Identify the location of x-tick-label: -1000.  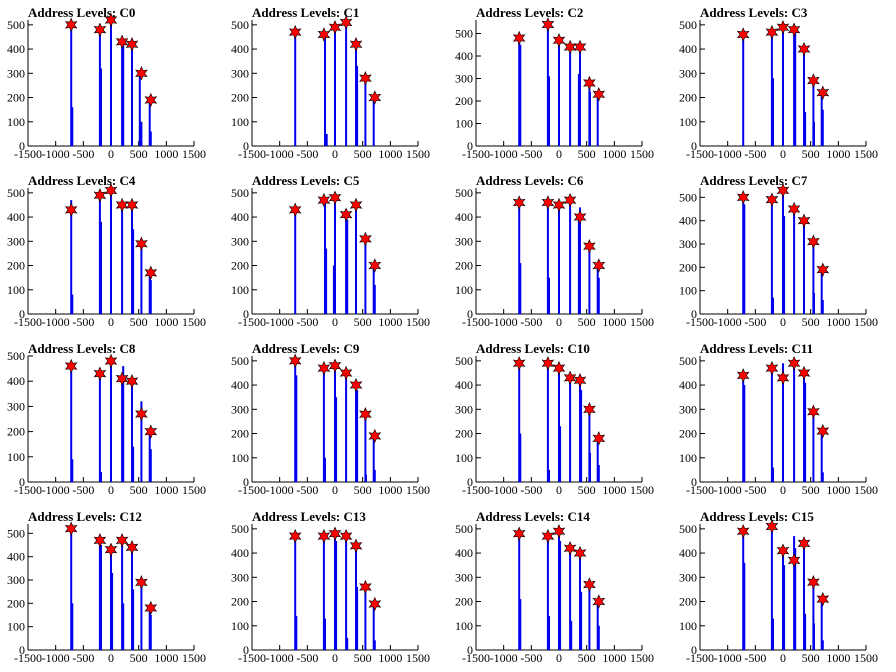
(56, 658).